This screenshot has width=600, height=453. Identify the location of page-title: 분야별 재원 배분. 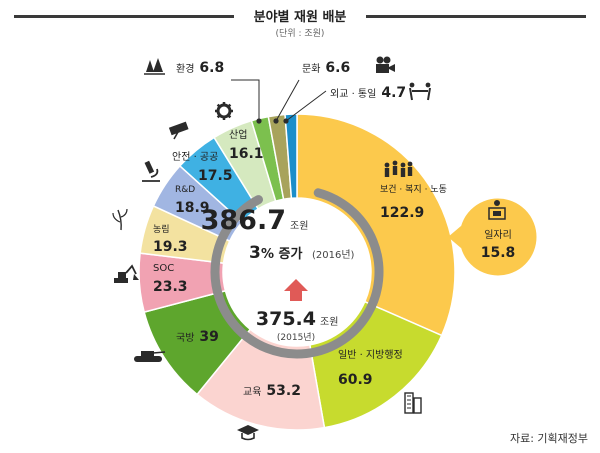
(300, 17).